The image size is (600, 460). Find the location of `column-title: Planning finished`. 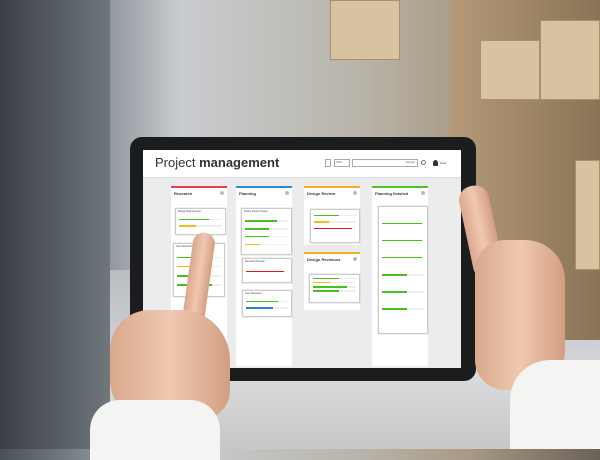

column-title: Planning finished is located at coordinates (400, 193).